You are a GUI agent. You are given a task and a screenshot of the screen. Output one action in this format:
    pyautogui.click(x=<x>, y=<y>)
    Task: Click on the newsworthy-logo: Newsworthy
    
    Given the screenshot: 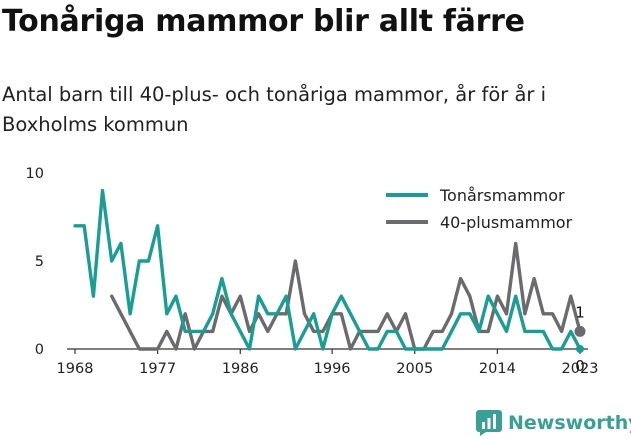 What is the action you would take?
    pyautogui.click(x=553, y=423)
    